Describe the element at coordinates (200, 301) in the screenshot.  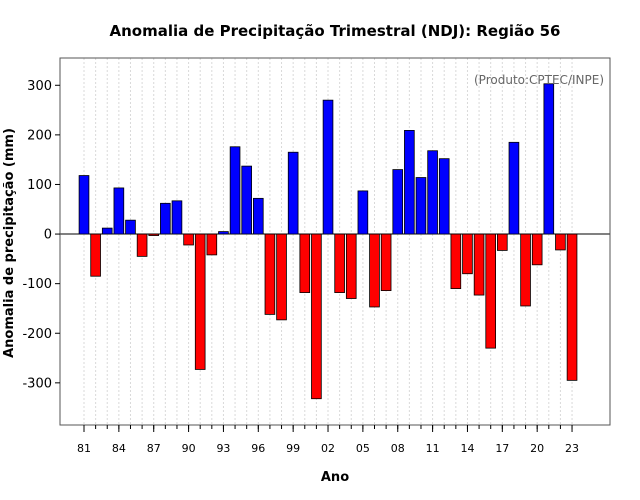
I see `bar-1991` at that location.